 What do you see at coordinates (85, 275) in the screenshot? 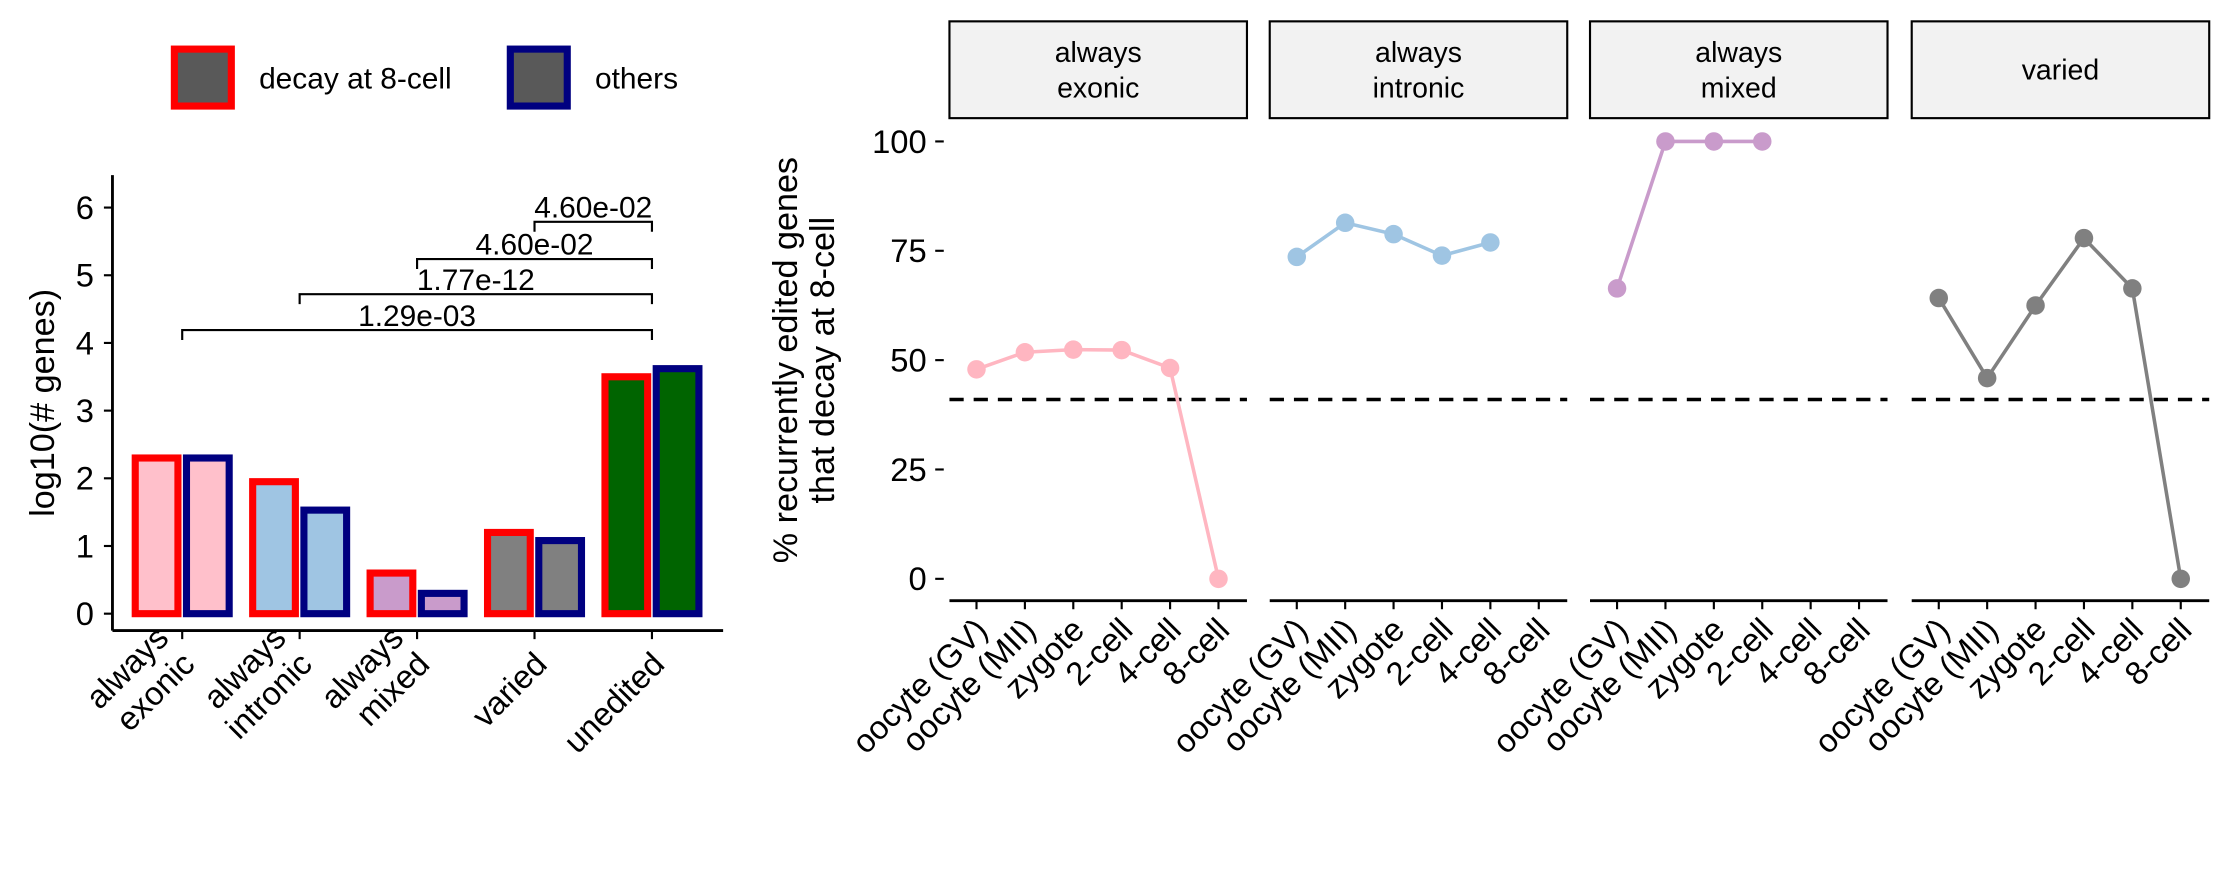
I see `y-tick-label: 5` at bounding box center [85, 275].